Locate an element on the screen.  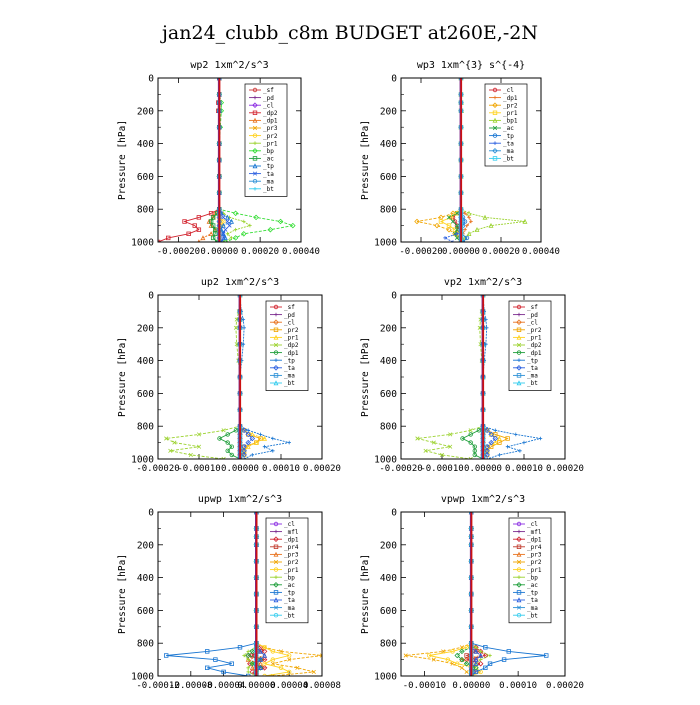
legend-label: _bt is located at coordinates (268, 189).